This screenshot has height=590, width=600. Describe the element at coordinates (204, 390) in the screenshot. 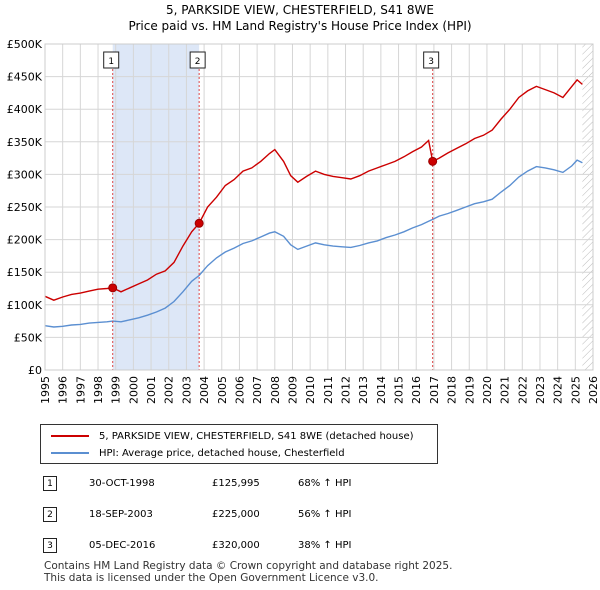

I see `x-tick-label: 2004` at that location.